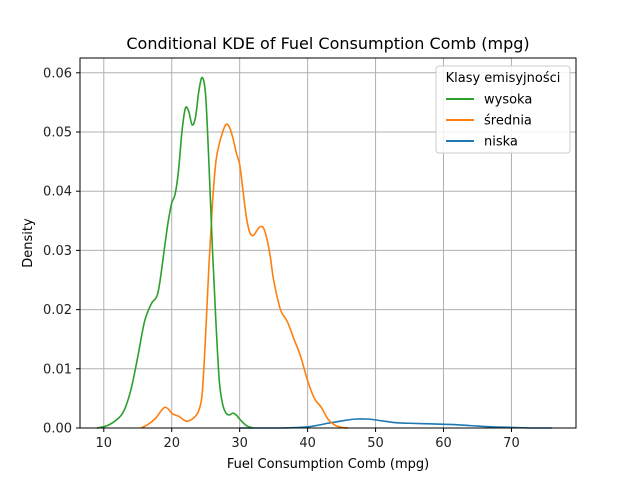 This screenshot has height=480, width=640. What do you see at coordinates (57, 310) in the screenshot?
I see `y-tick-label: 0.02` at bounding box center [57, 310].